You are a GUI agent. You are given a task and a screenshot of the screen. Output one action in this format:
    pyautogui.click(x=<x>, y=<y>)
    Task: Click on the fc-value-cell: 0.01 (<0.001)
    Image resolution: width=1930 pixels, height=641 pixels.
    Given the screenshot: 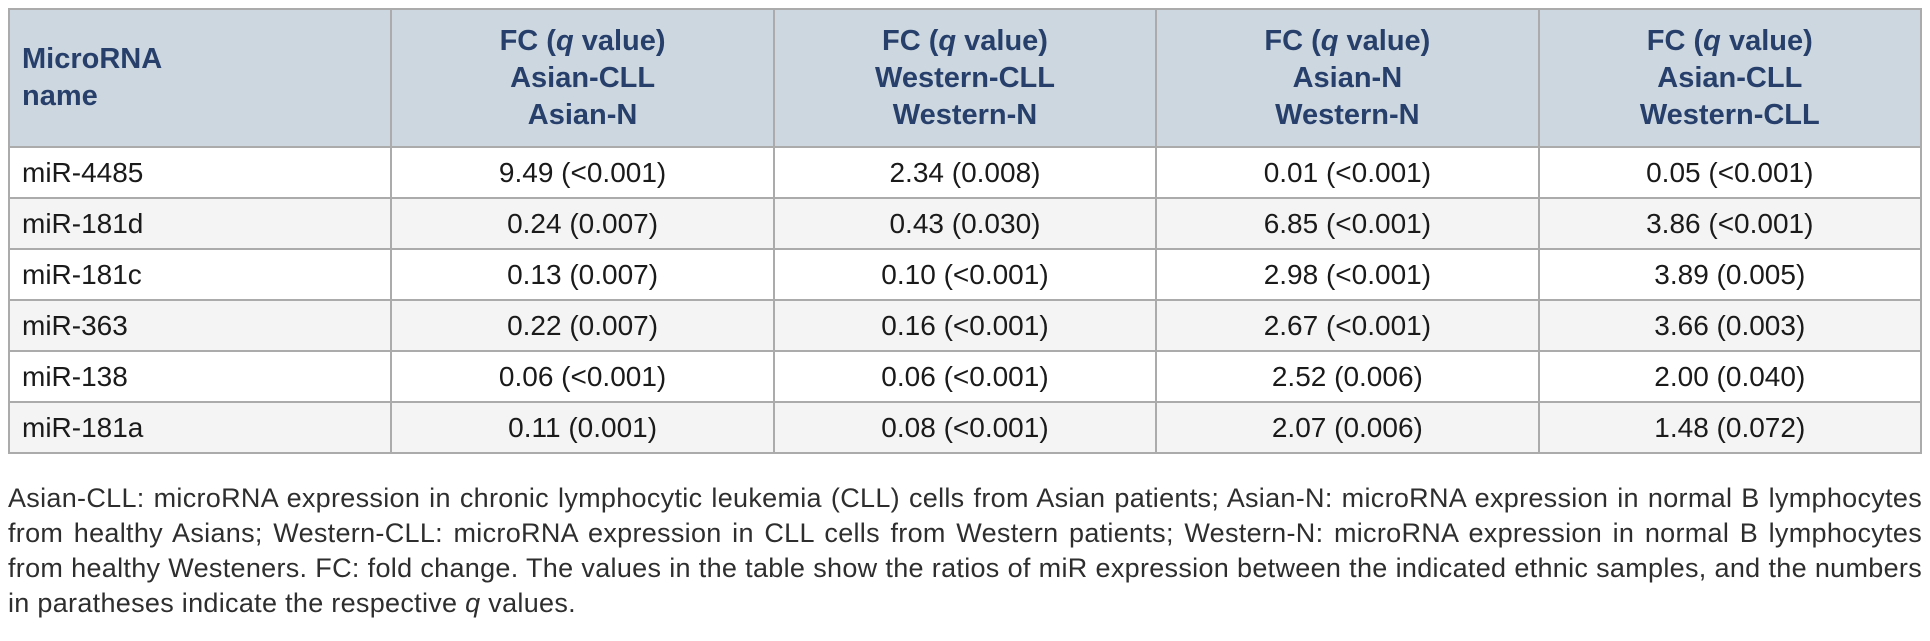 What is the action you would take?
    pyautogui.click(x=1347, y=172)
    